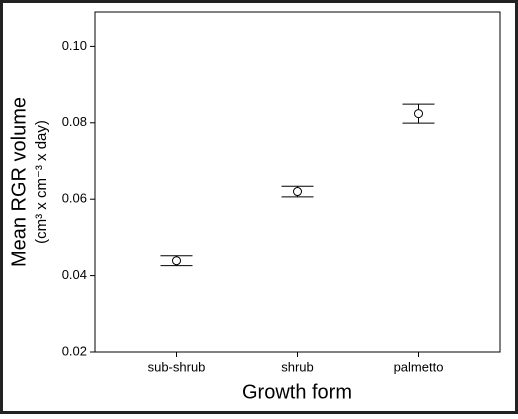 The image size is (518, 419). What do you see at coordinates (74, 45) in the screenshot?
I see `y-tick-label: 0.10` at bounding box center [74, 45].